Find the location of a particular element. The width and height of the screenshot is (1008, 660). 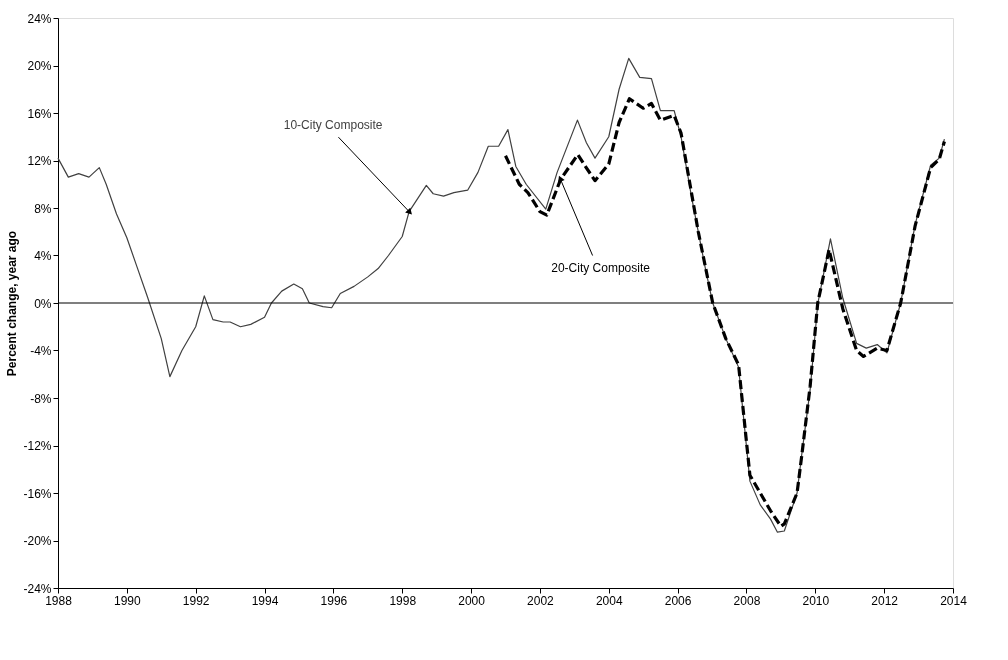

y-axis-title: Percent change, year ago is located at coordinates (12, 303).